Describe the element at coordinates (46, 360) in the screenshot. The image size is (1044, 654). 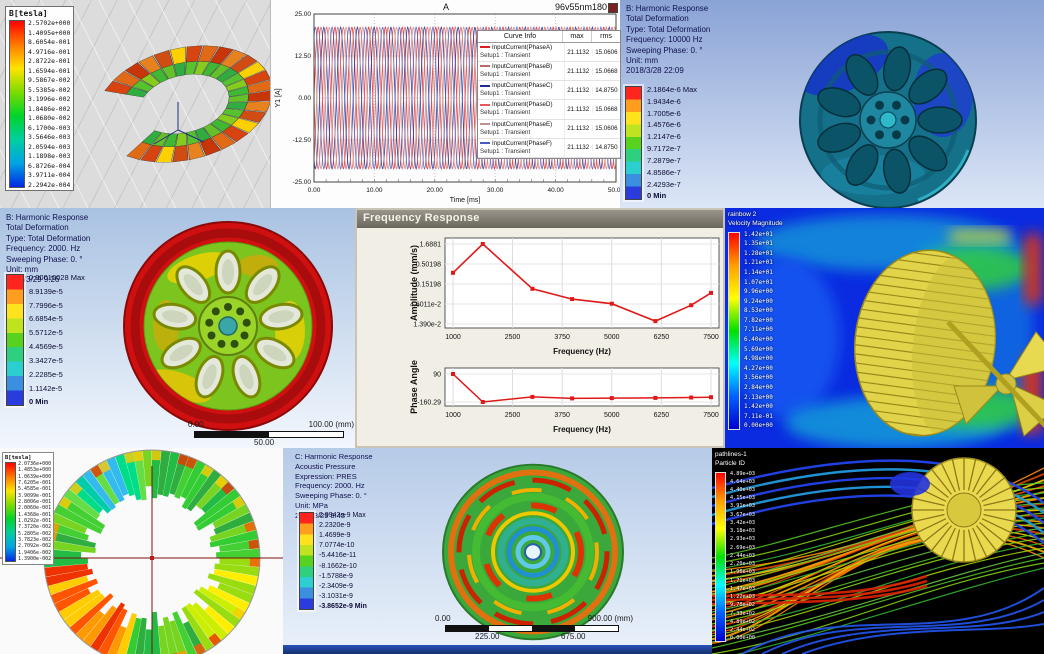
I see `scale-value: 3.3427e-5` at that location.